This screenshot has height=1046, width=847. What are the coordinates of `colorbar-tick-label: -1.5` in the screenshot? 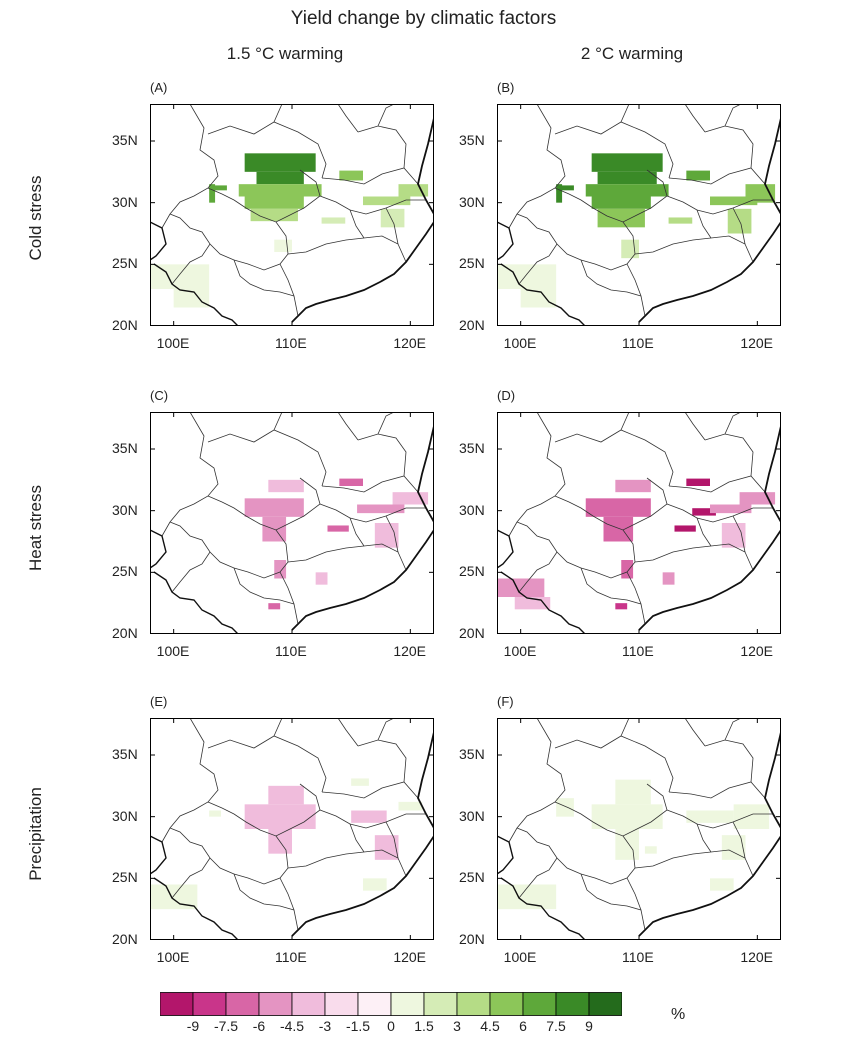 It's located at (358, 1026).